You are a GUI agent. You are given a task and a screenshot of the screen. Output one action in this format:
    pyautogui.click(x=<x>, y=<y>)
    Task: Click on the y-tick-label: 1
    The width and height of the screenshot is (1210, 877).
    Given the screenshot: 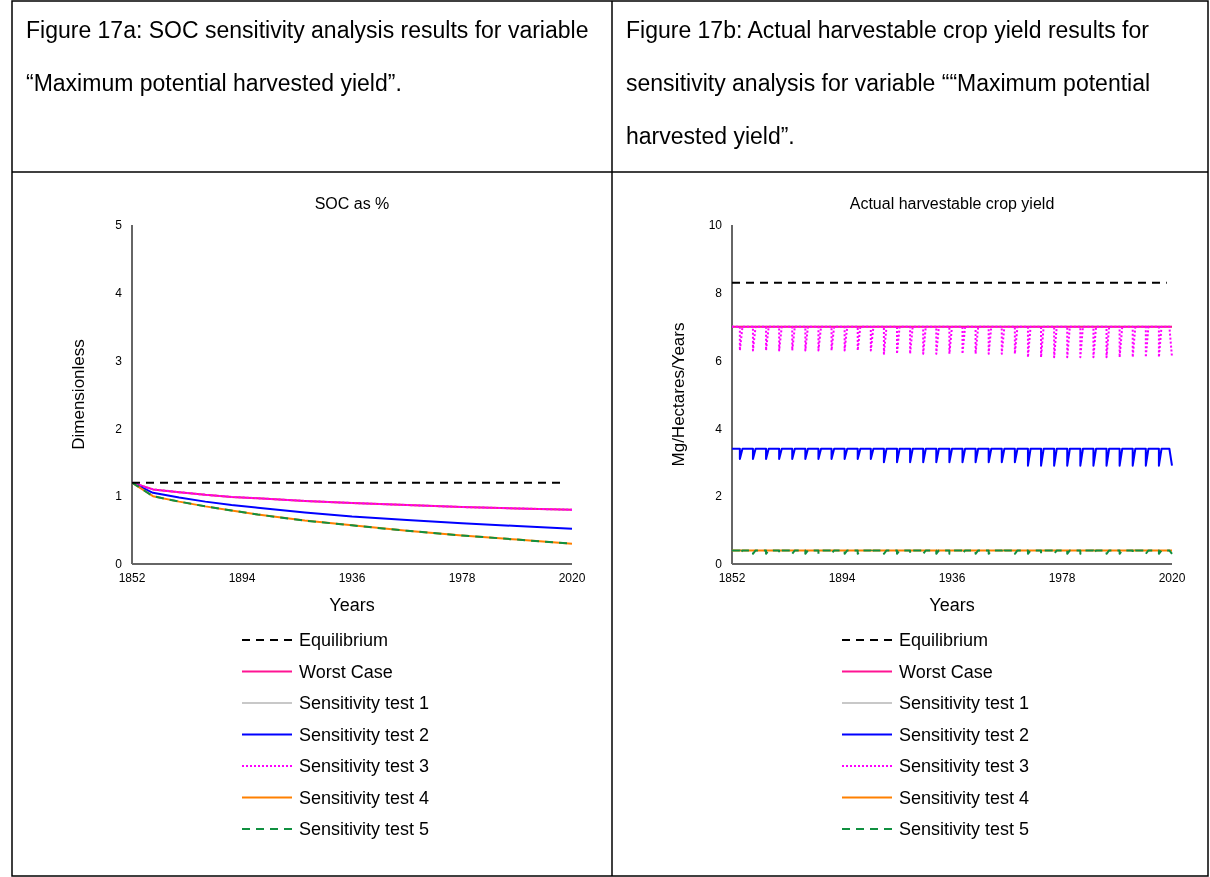 What is the action you would take?
    pyautogui.click(x=119, y=496)
    